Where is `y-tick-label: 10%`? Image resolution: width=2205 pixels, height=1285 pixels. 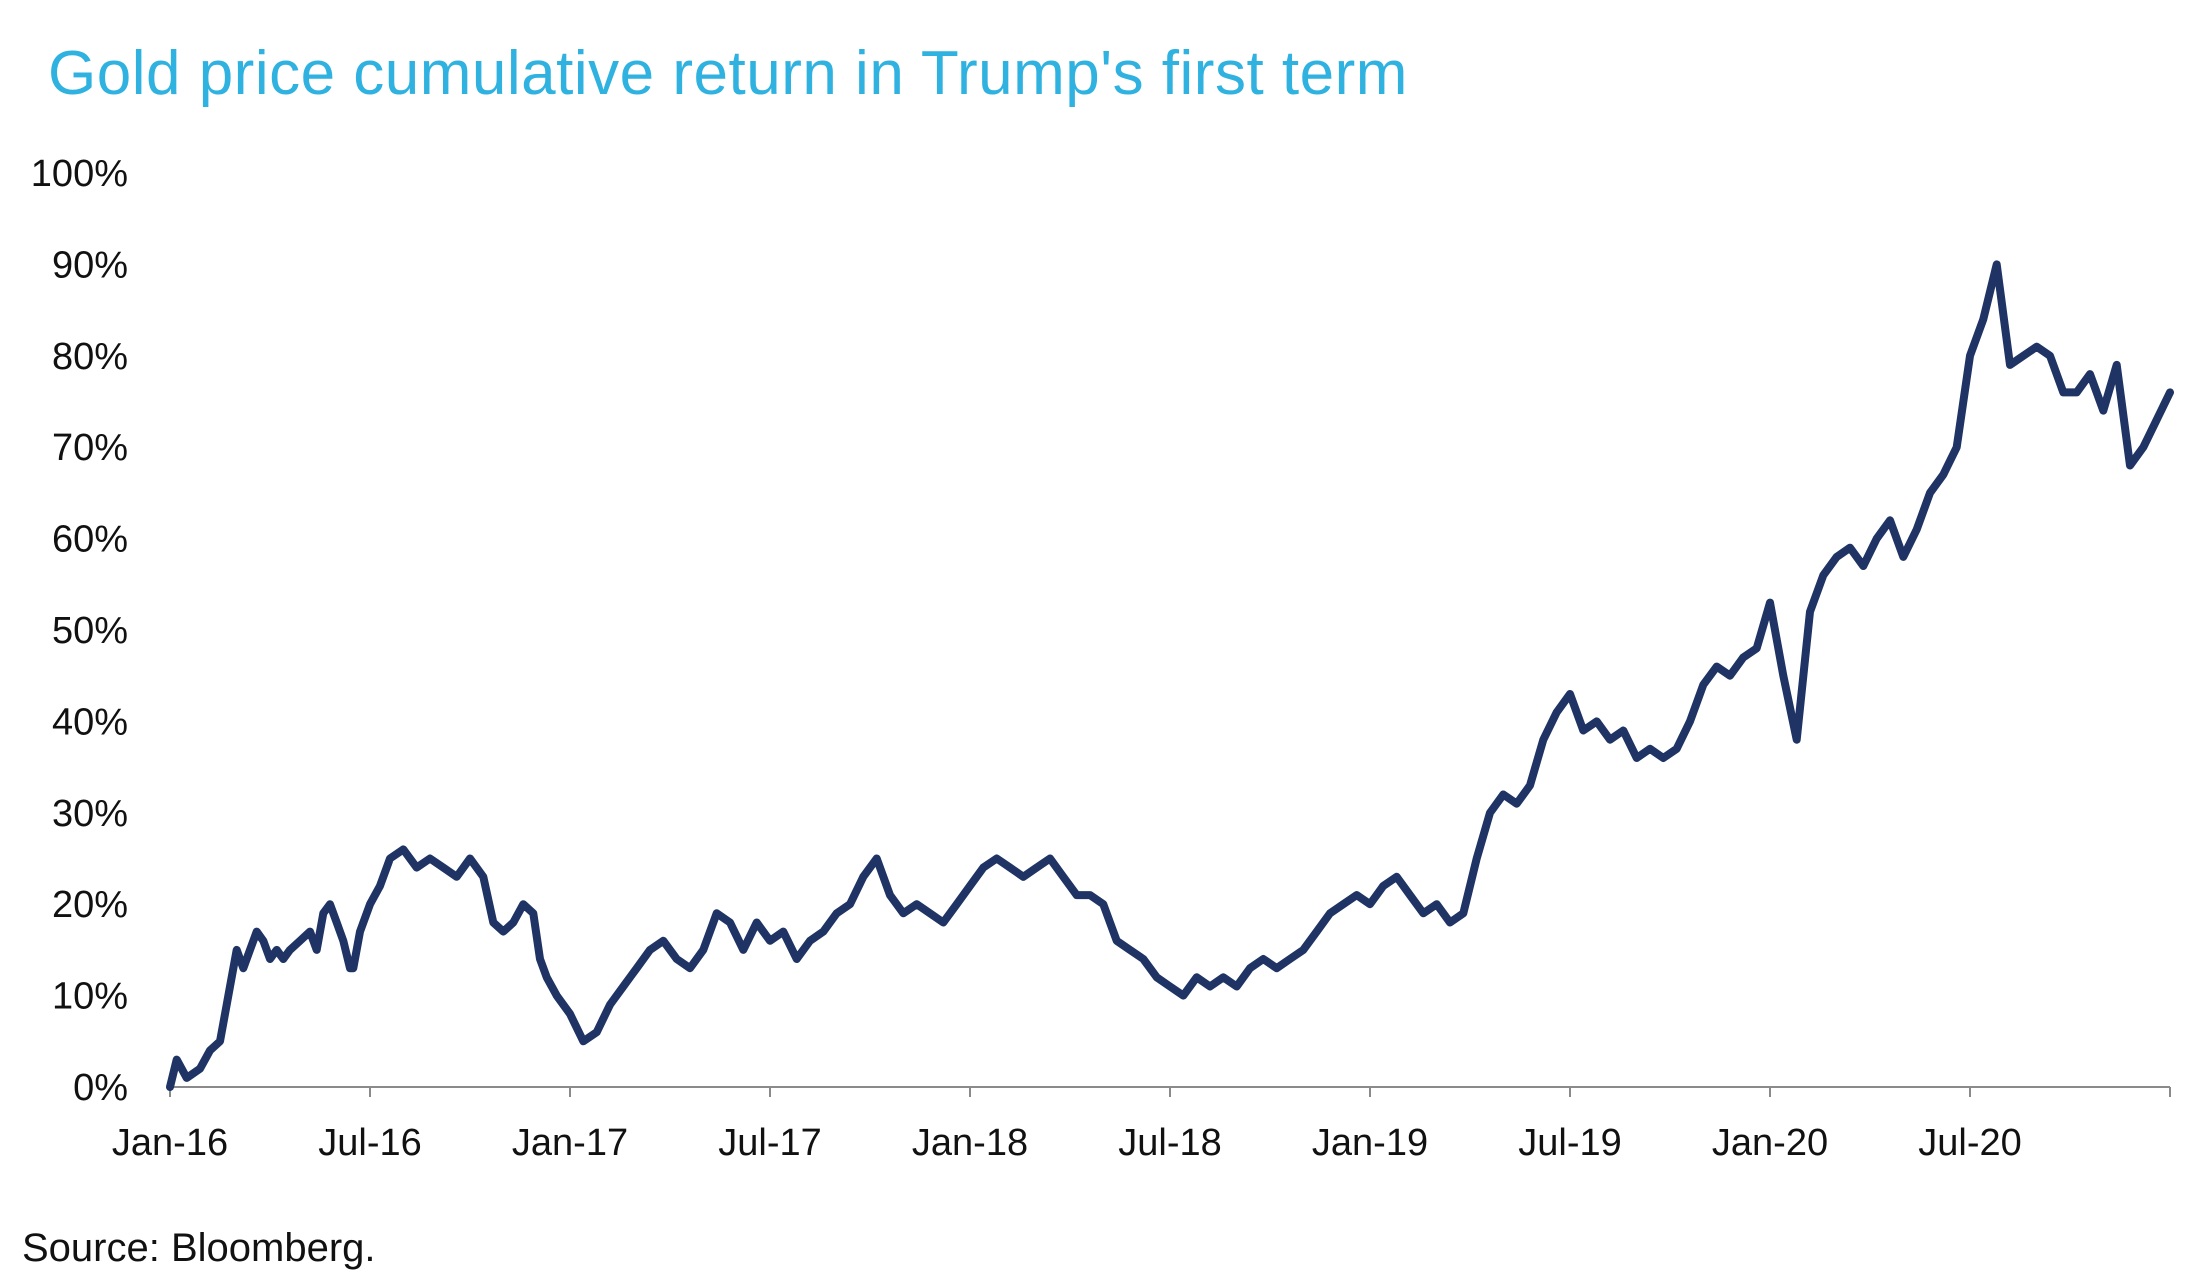 y-tick-label: 10% is located at coordinates (90, 997).